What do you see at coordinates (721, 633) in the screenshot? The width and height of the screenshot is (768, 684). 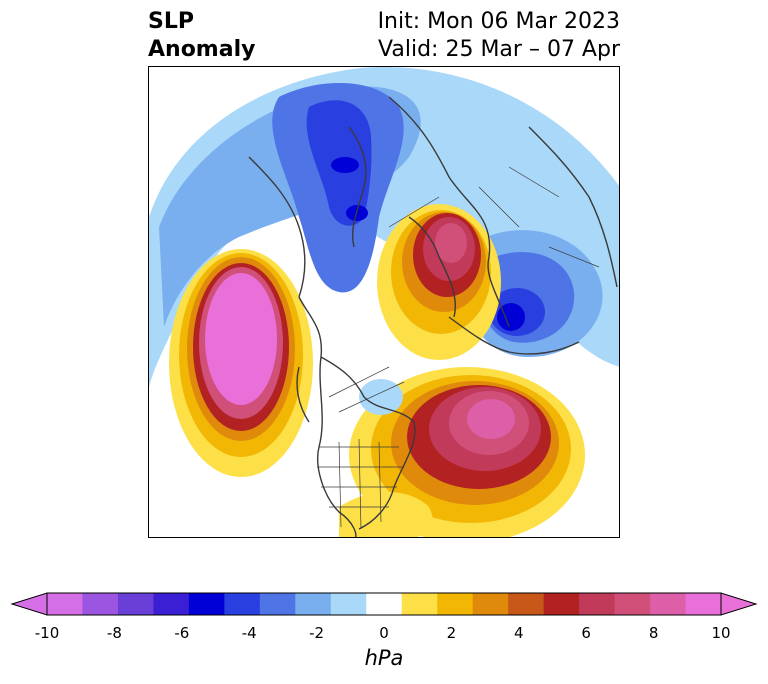 I see `colorbar-tick-label: 10` at bounding box center [721, 633].